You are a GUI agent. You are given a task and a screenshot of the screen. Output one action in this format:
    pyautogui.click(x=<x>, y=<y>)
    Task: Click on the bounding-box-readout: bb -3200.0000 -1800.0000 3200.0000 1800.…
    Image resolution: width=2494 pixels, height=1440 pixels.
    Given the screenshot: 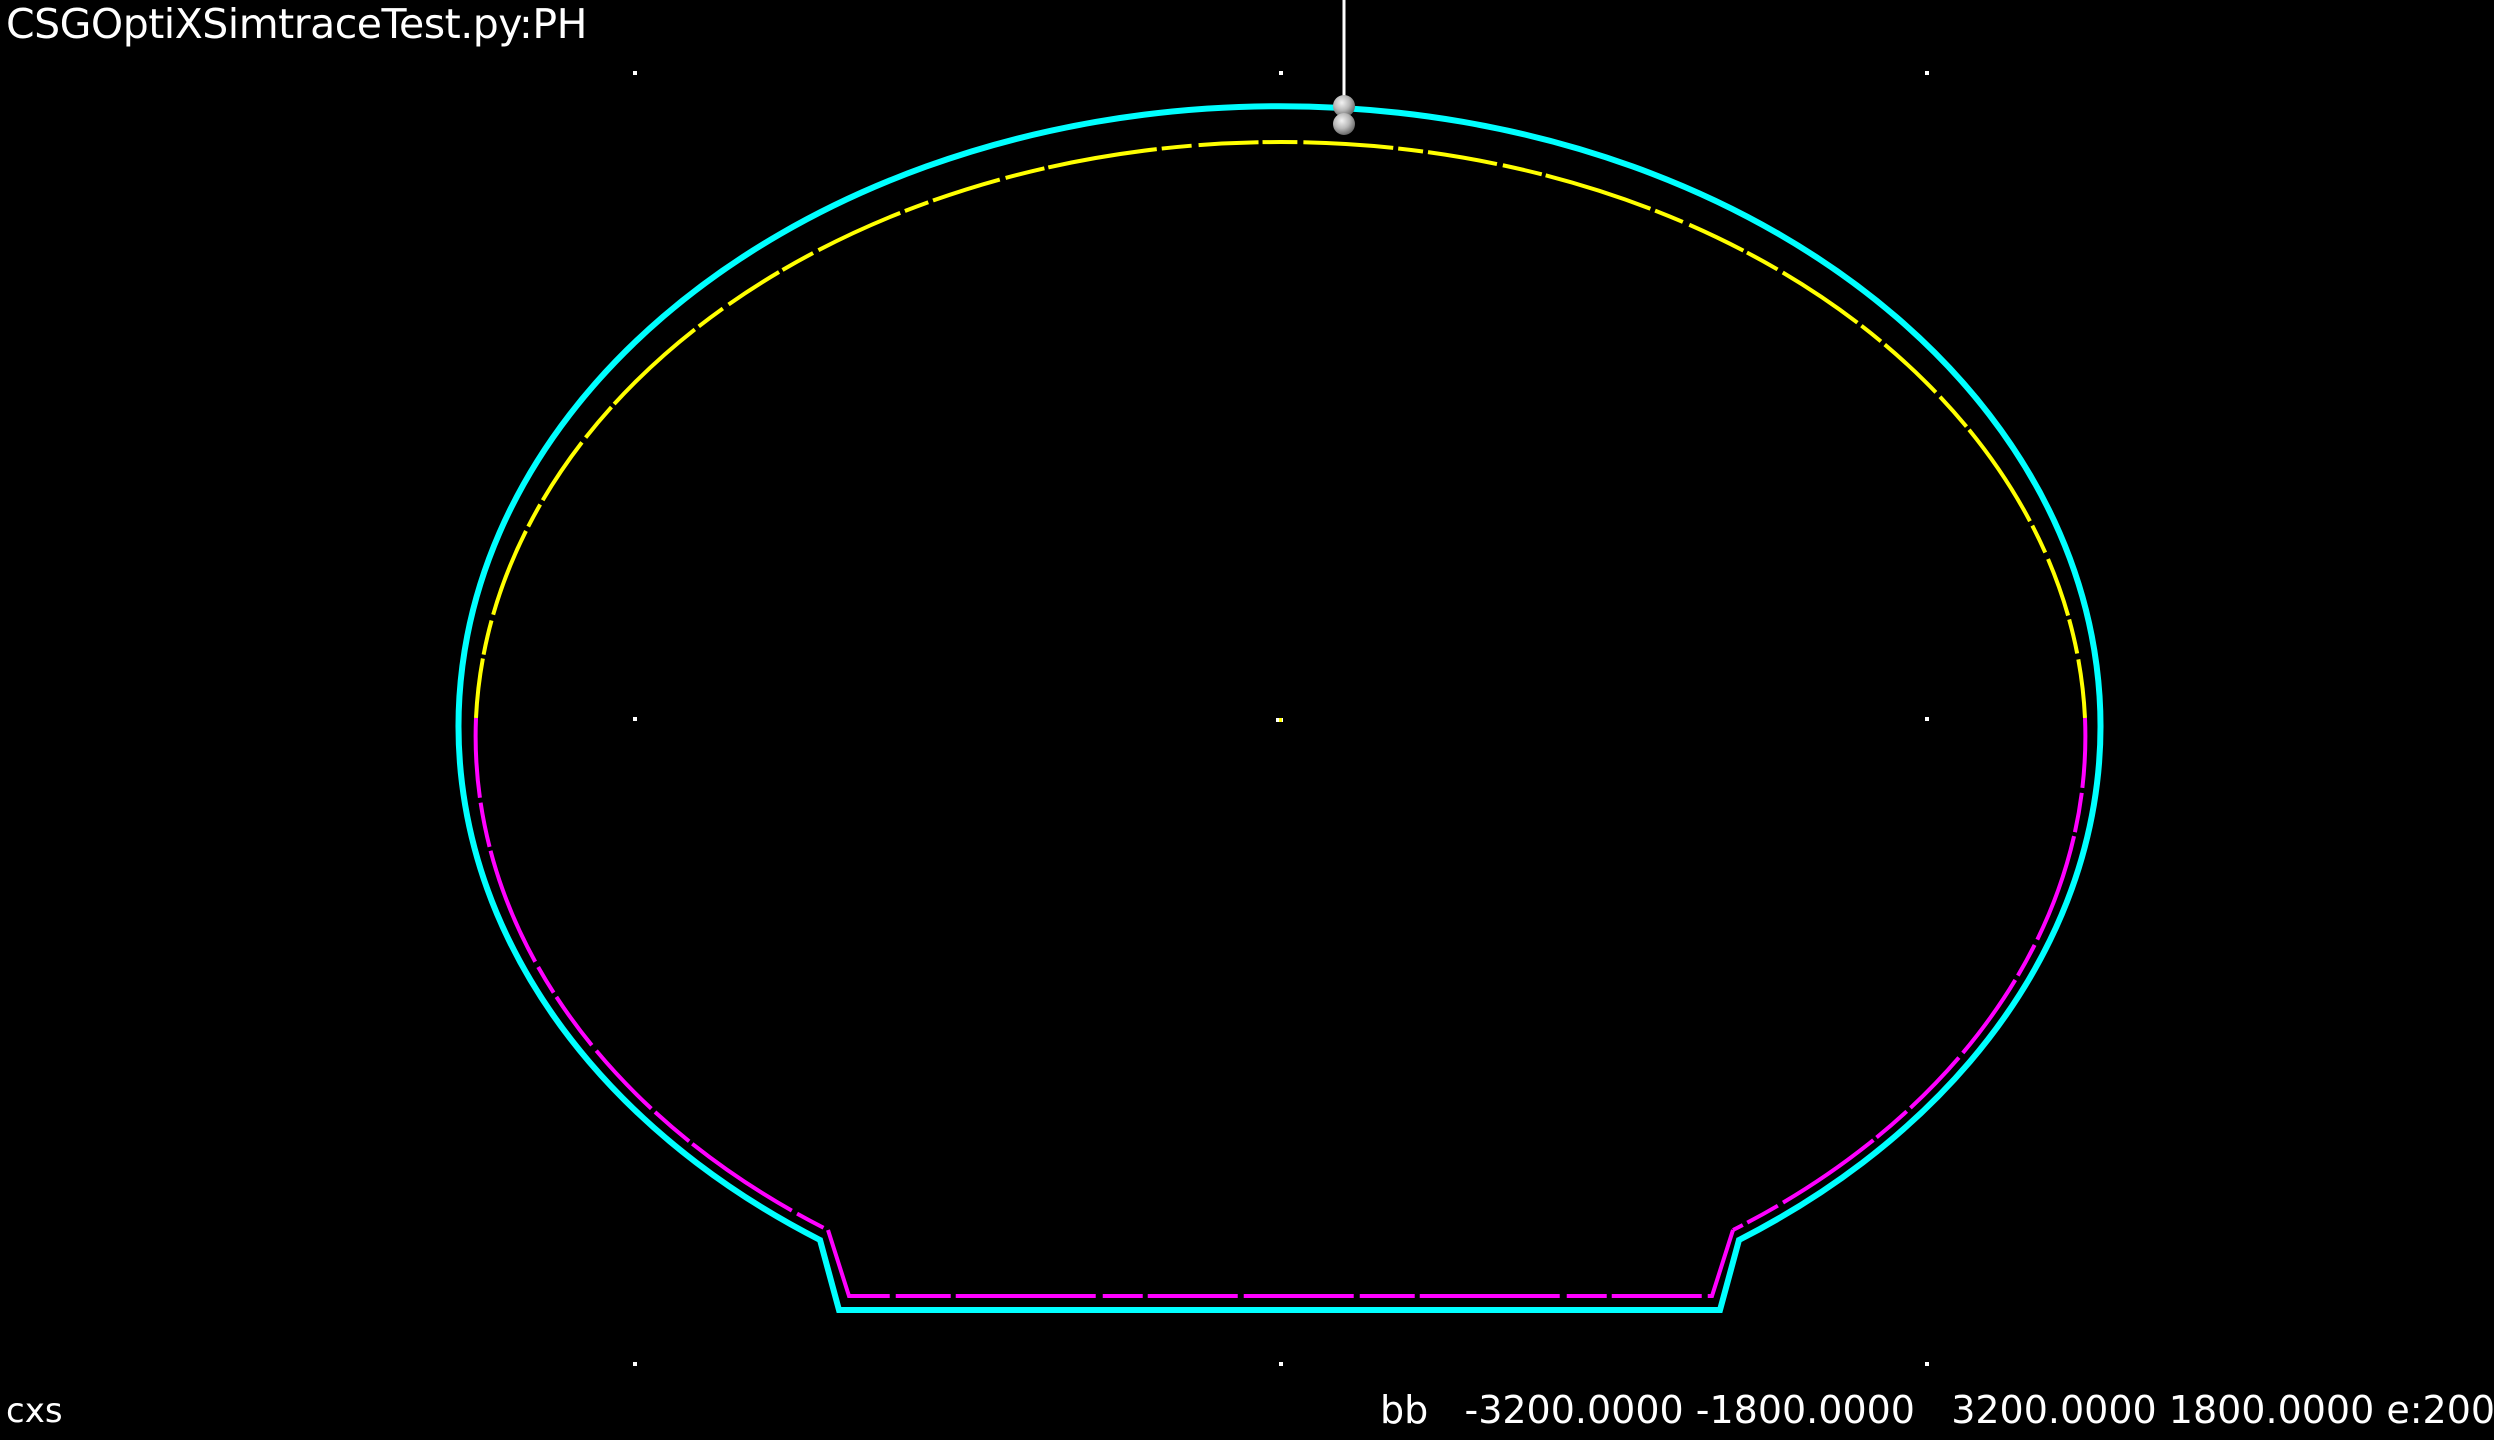 What is the action you would take?
    pyautogui.click(x=1937, y=1410)
    